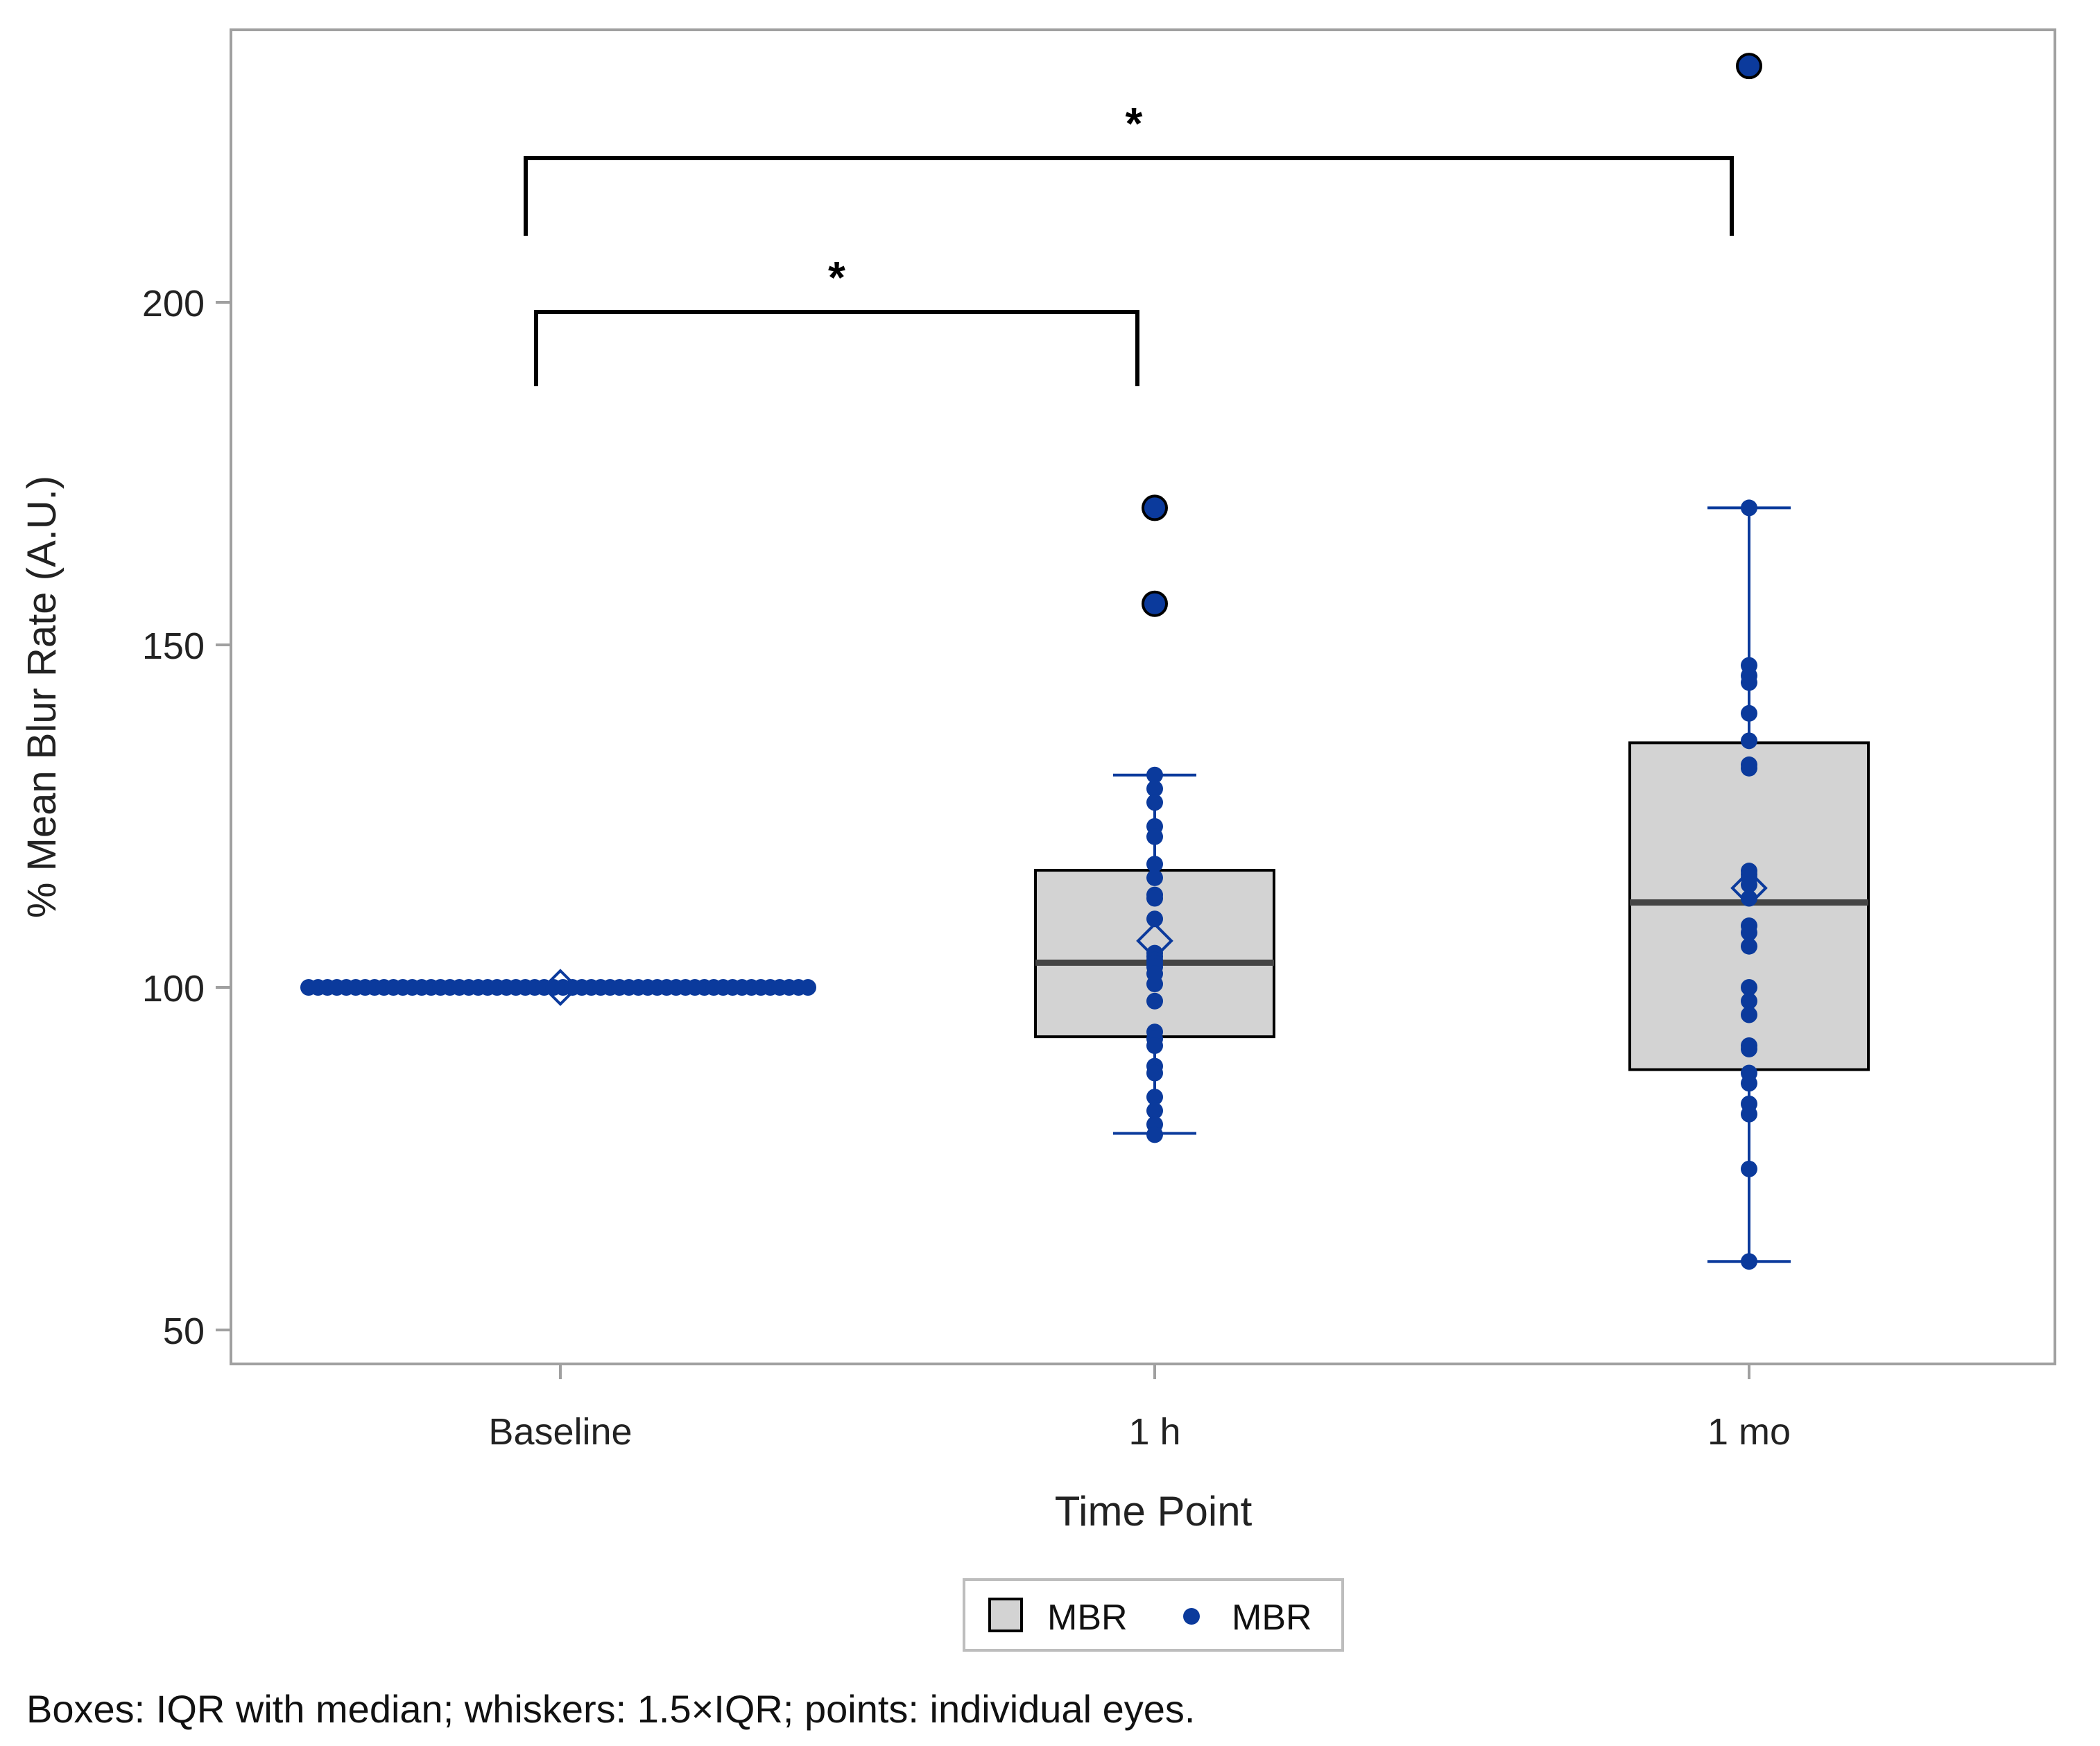 The image size is (2100, 1746). I want to click on x-tick-label: Baseline, so click(560, 1432).